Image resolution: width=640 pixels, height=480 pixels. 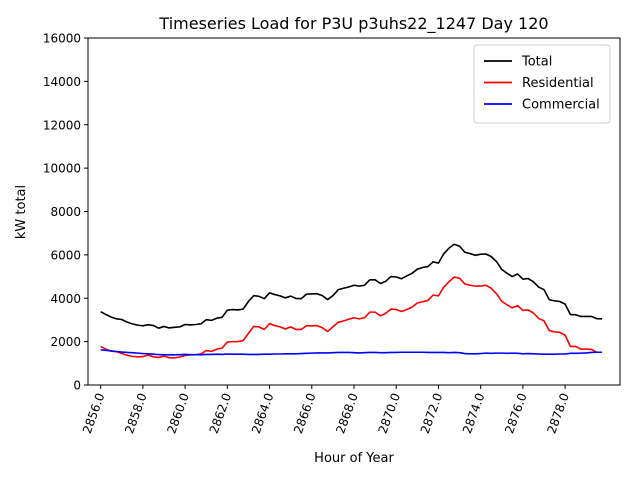 I want to click on y-tick-label: 6000, so click(x=65, y=255).